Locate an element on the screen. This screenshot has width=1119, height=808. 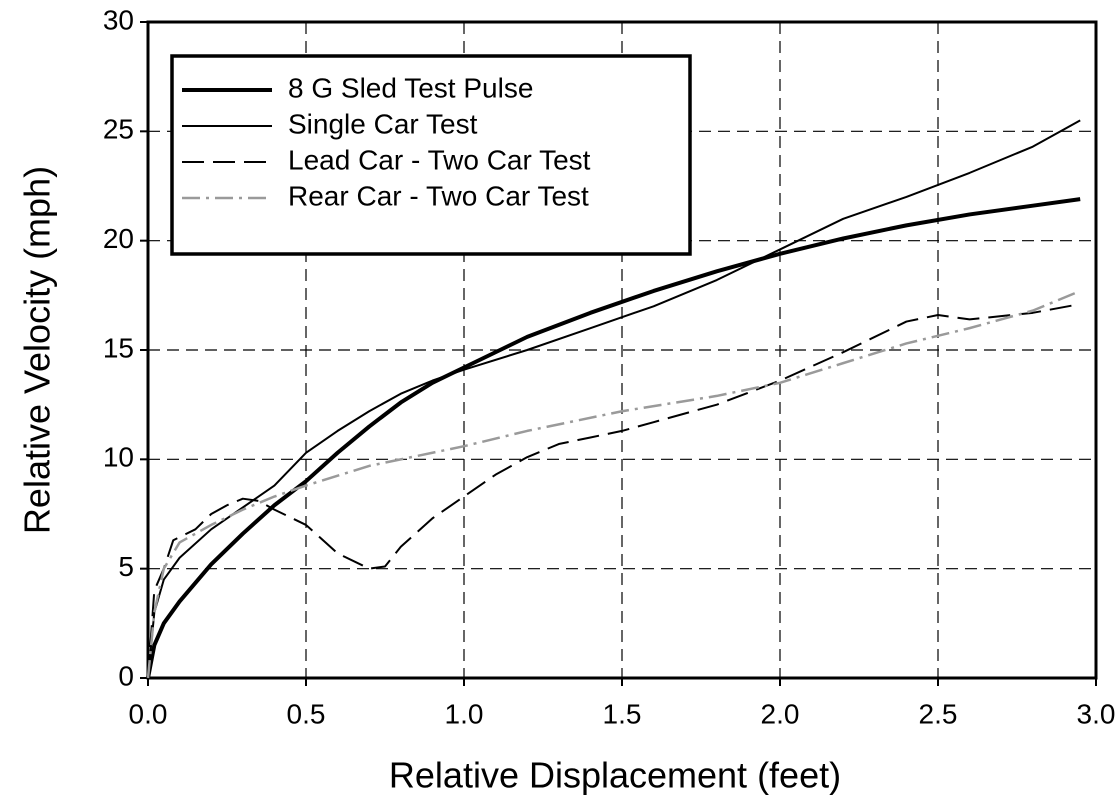
y-tick-label: 30 is located at coordinates (118, 19).